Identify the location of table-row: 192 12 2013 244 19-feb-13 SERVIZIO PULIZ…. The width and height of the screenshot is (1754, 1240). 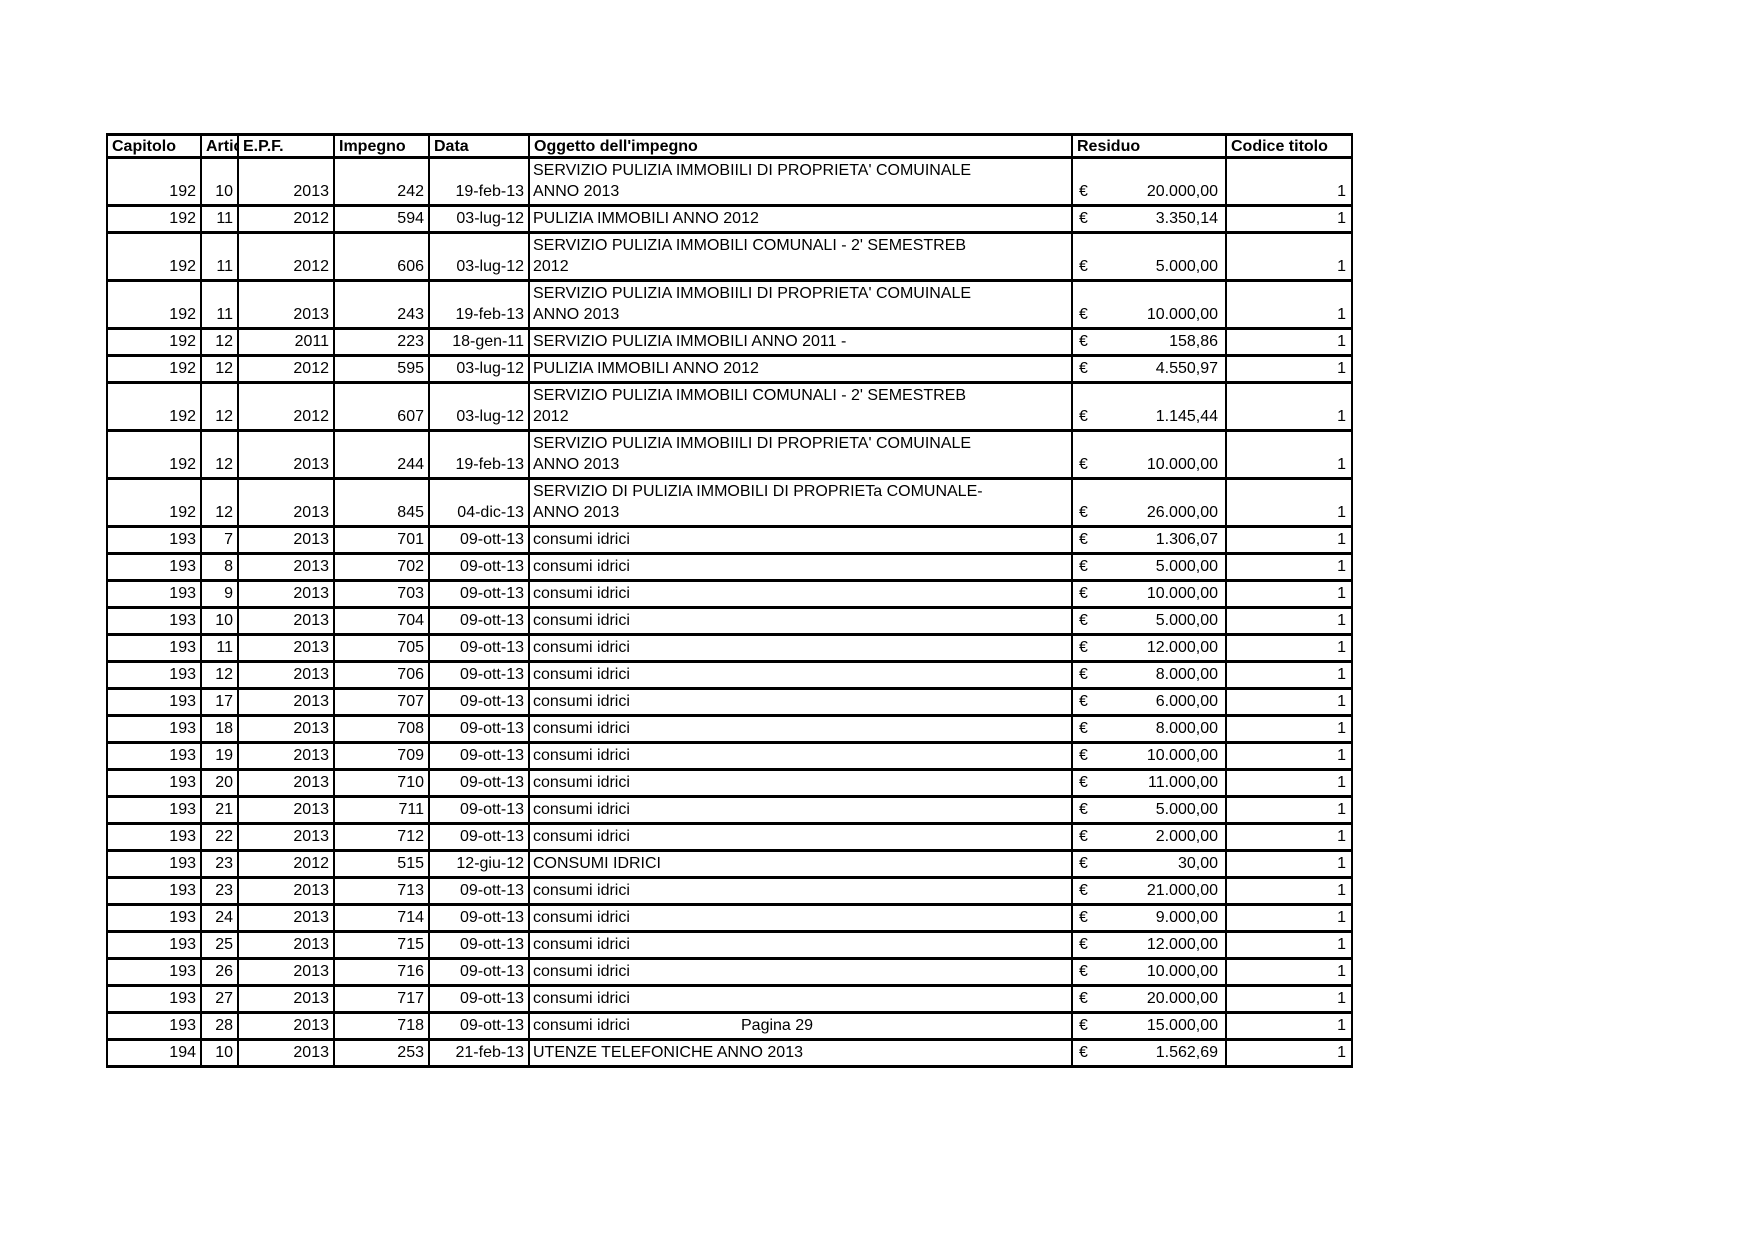
(729, 454).